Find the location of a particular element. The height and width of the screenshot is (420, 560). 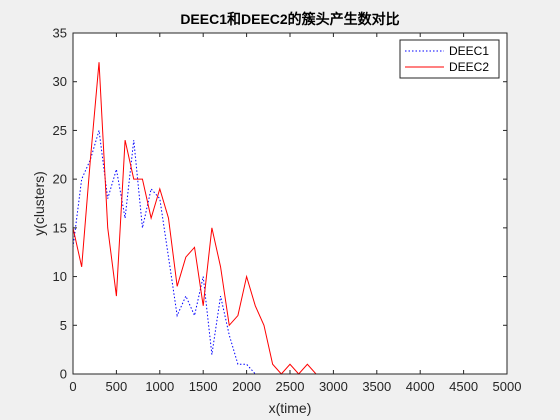

legend: DEEC1 DEEC2 is located at coordinates (449, 59).